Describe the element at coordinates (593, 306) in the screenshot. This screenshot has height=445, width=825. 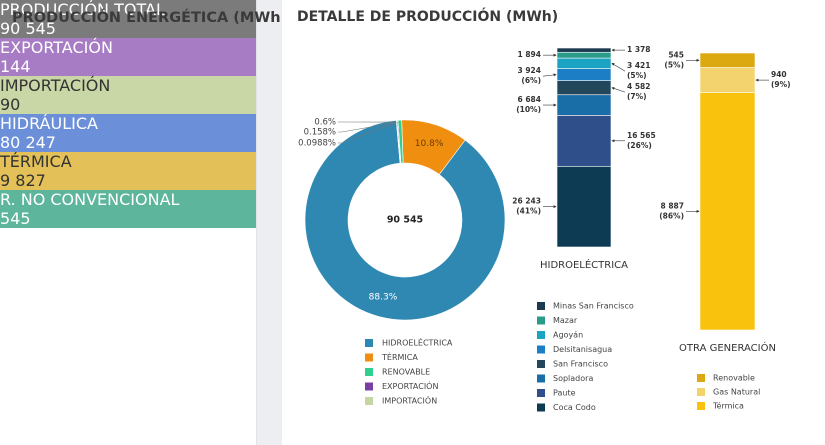
I see `legend-label: Minas San Francisco` at that location.